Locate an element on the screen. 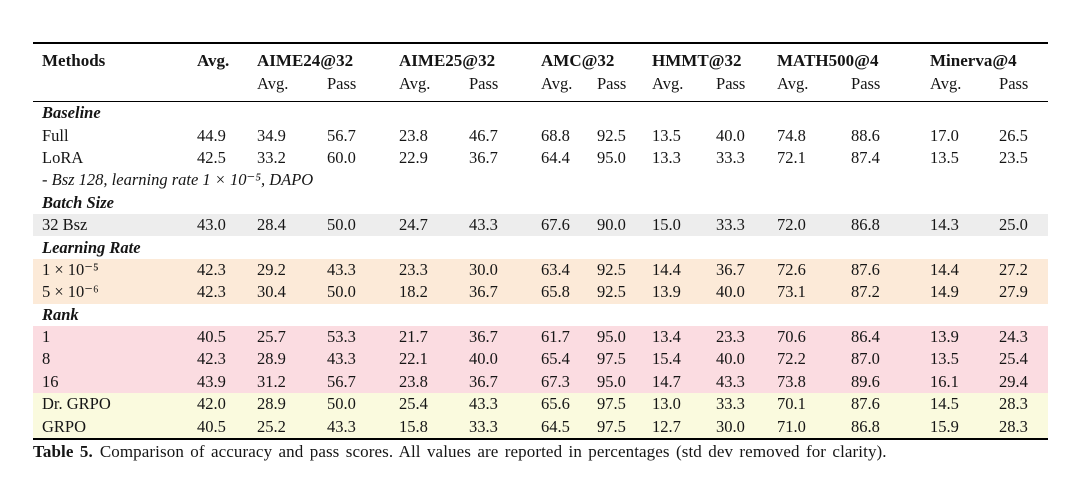  row-label: 32 Bsz is located at coordinates (110, 225).